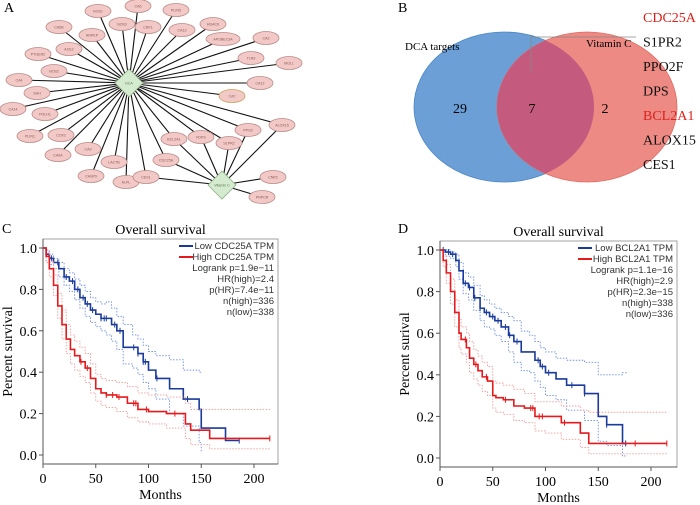 The height and width of the screenshot is (505, 700). Describe the element at coordinates (29, 373) in the screenshot. I see `km-y-tick-label: 0.4` at that location.